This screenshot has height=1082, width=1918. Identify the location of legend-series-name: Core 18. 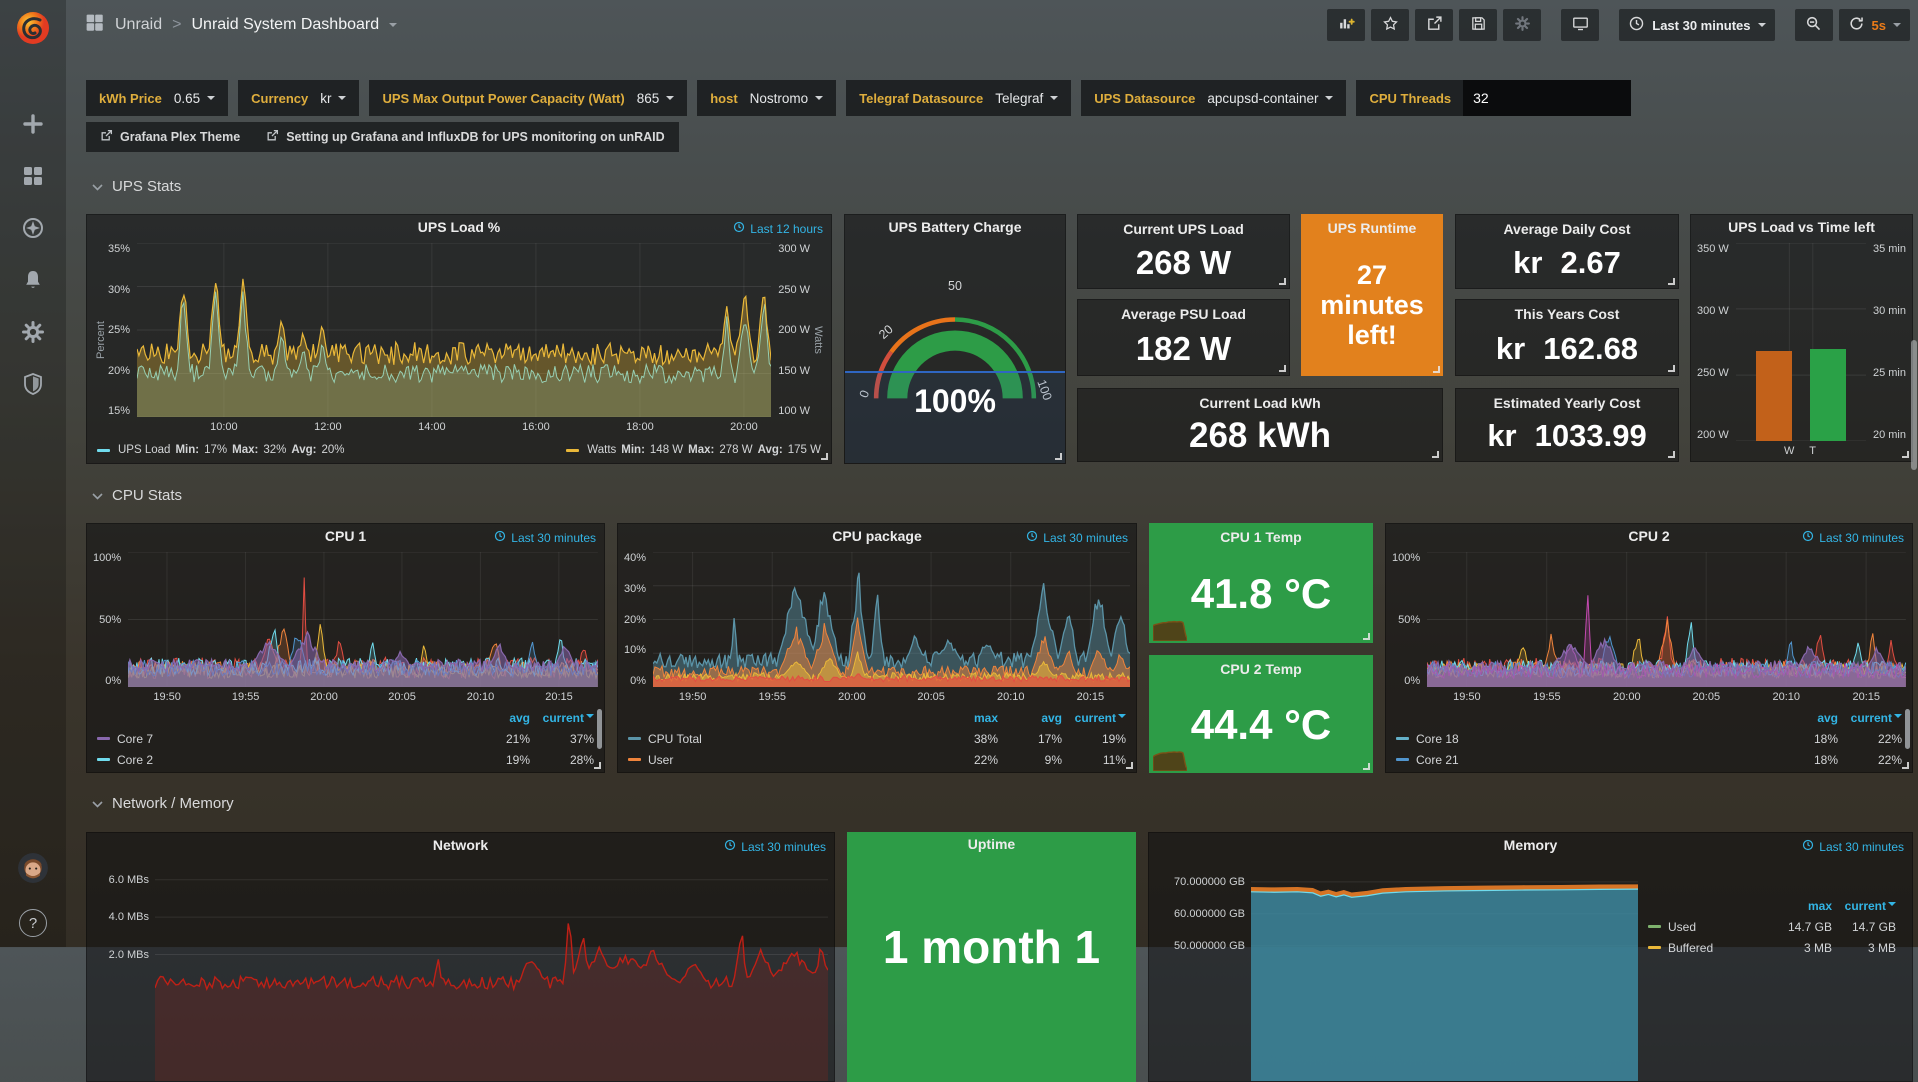
(1437, 738).